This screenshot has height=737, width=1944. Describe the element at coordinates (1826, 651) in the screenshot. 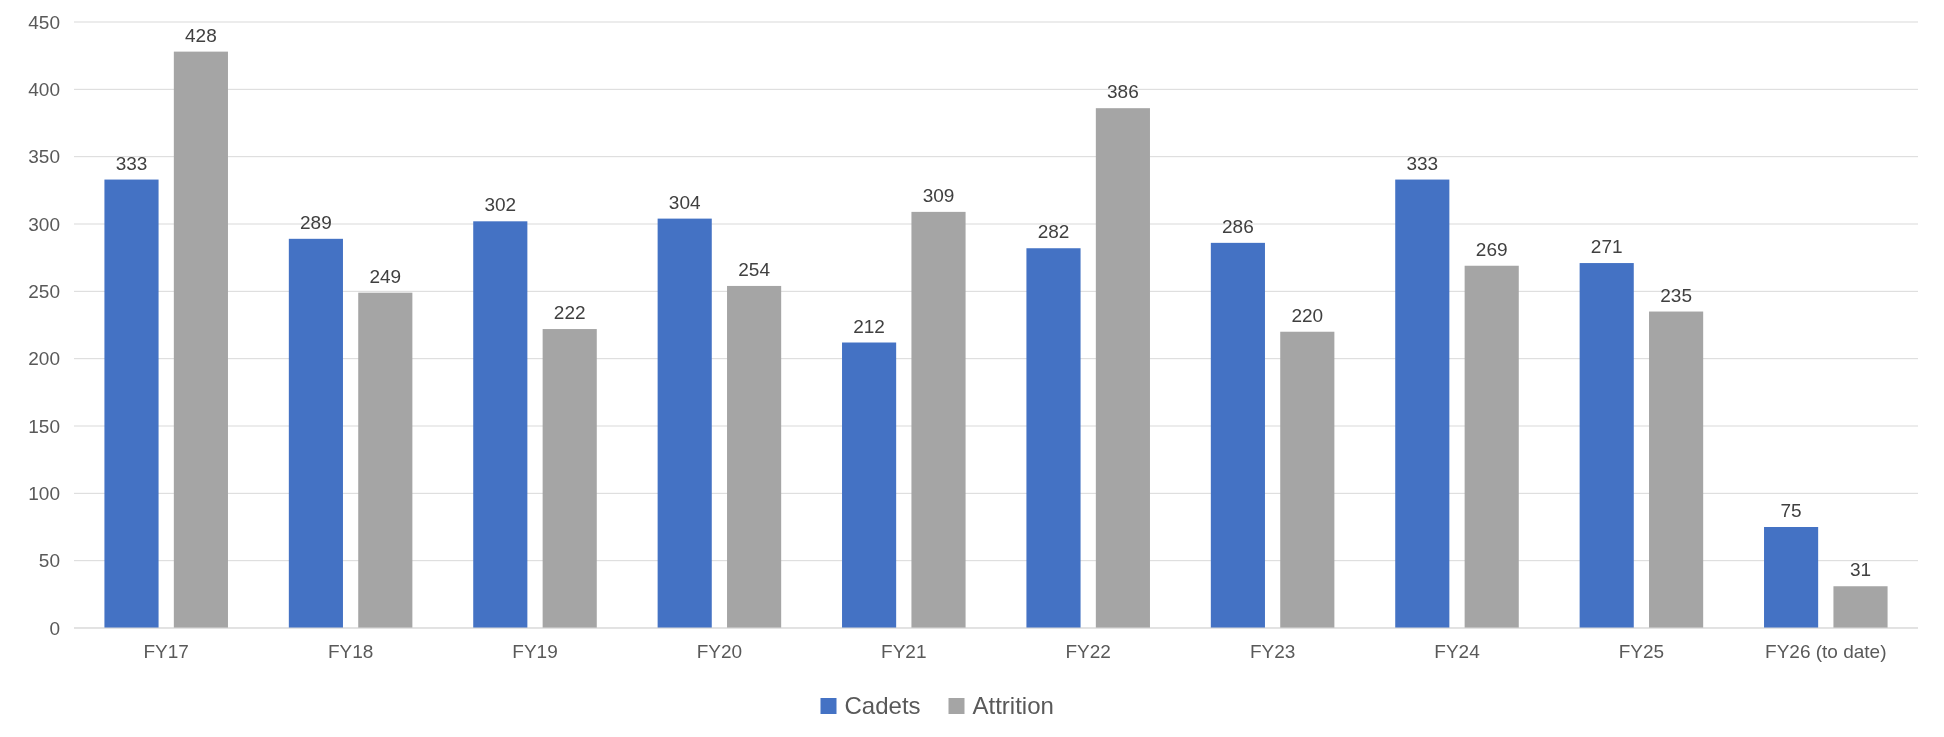

I see `x-tick-label: FY26 (to date)` at that location.